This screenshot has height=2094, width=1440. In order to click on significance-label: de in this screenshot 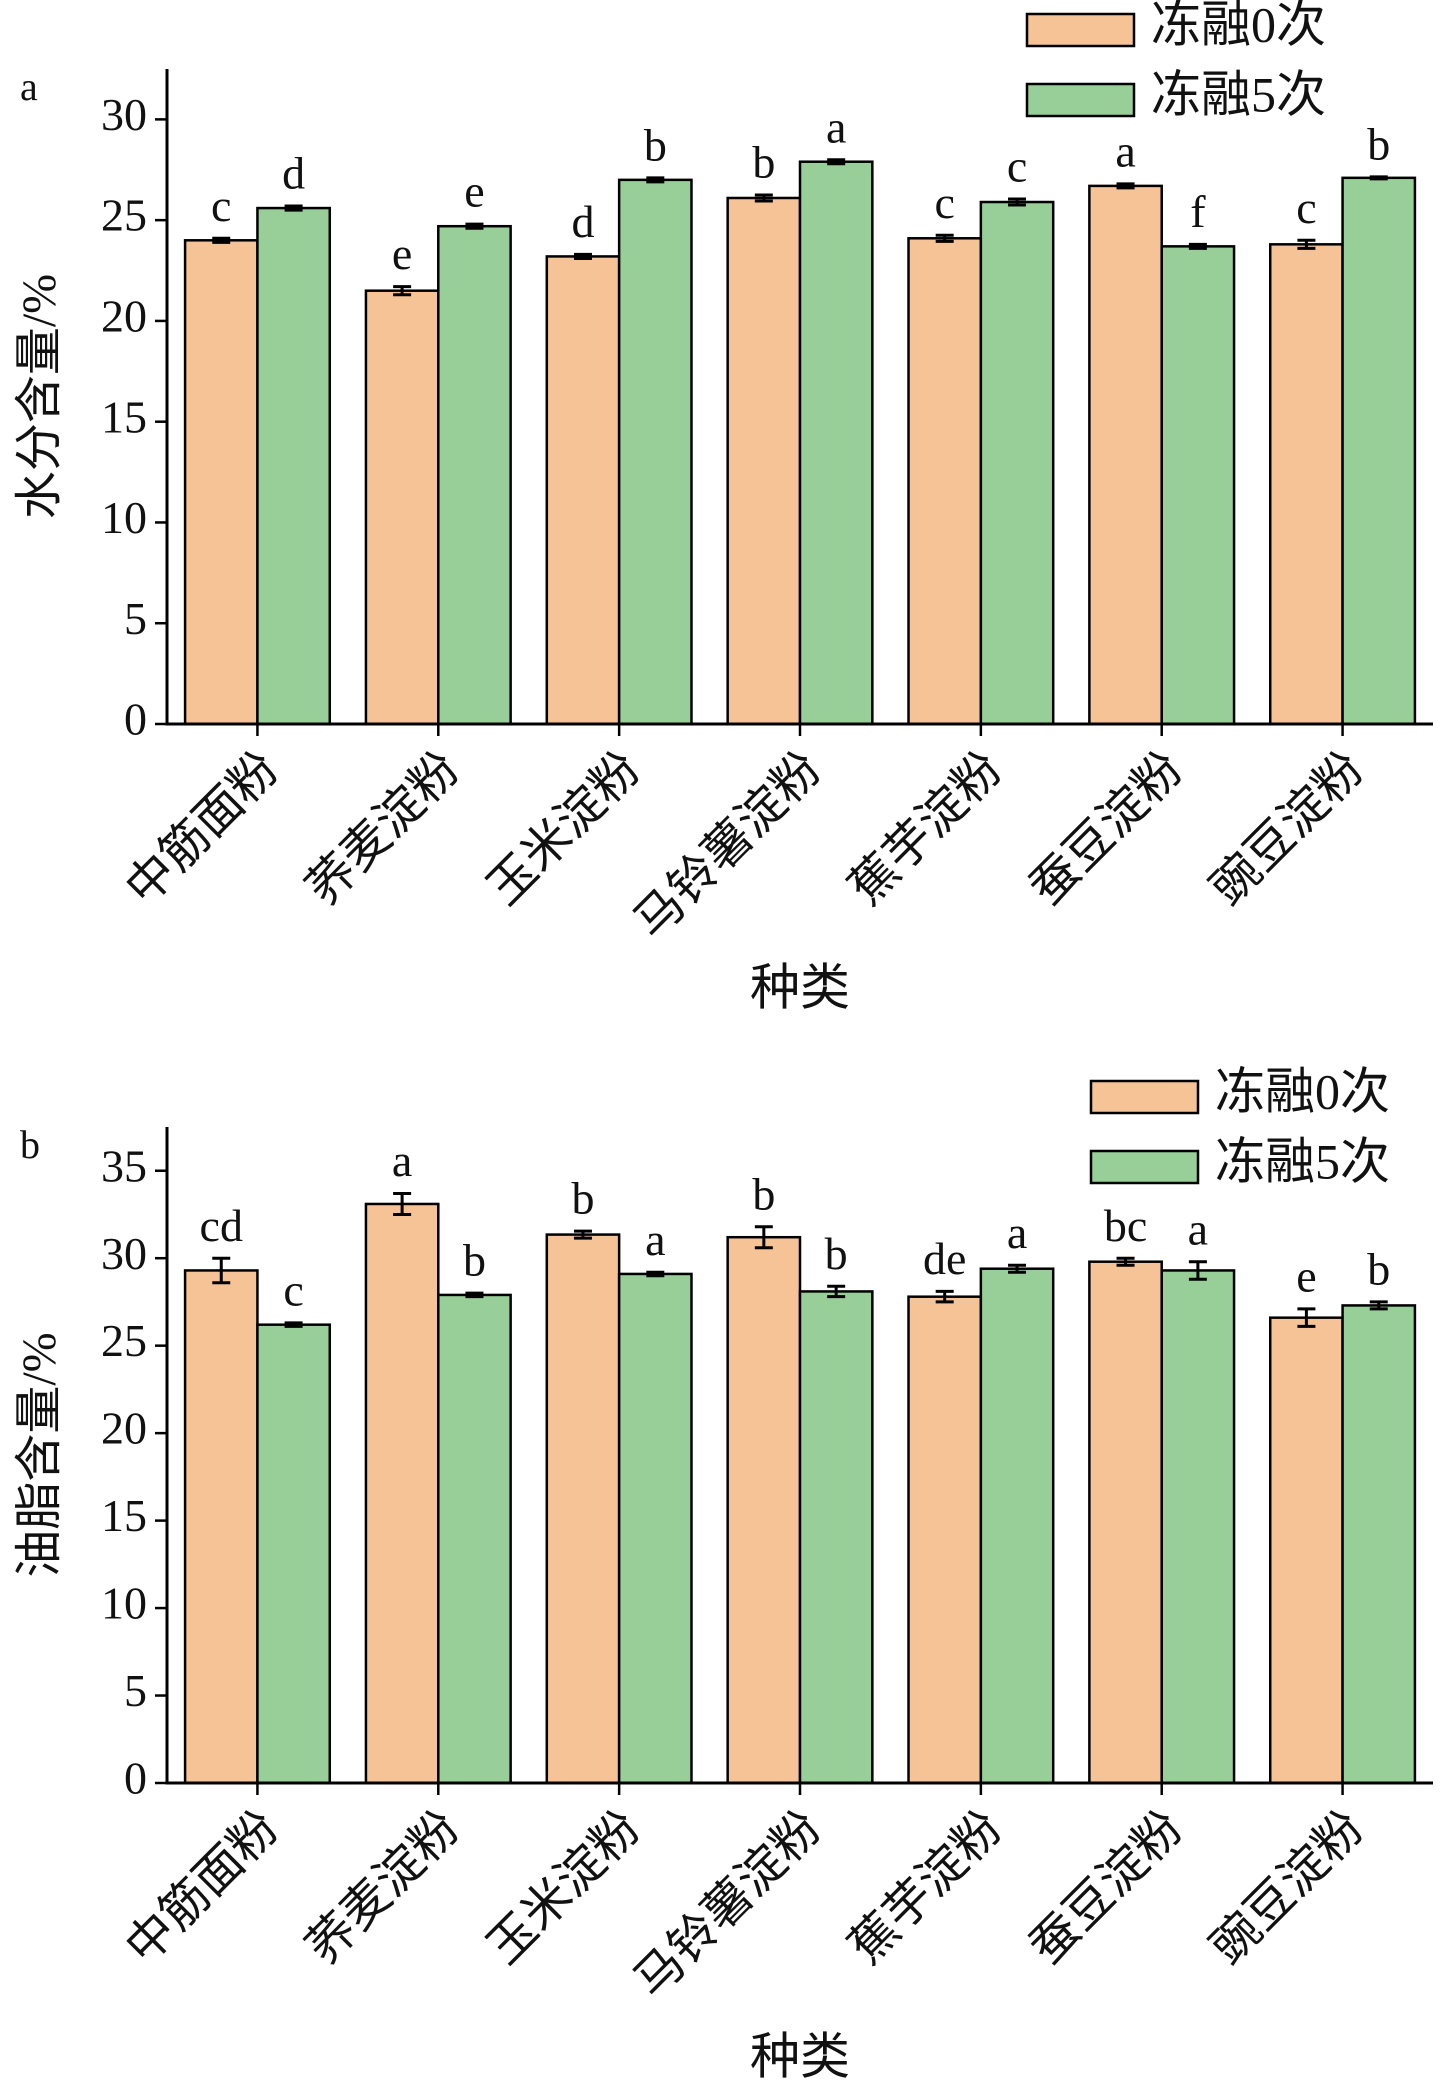, I will do `click(944, 1258)`.